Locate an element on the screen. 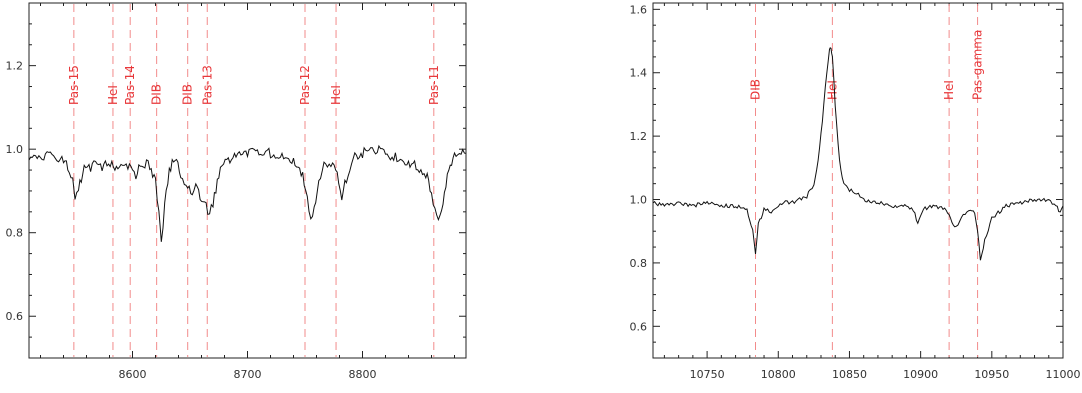  line-marker-label: Pas-12 is located at coordinates (305, 85).